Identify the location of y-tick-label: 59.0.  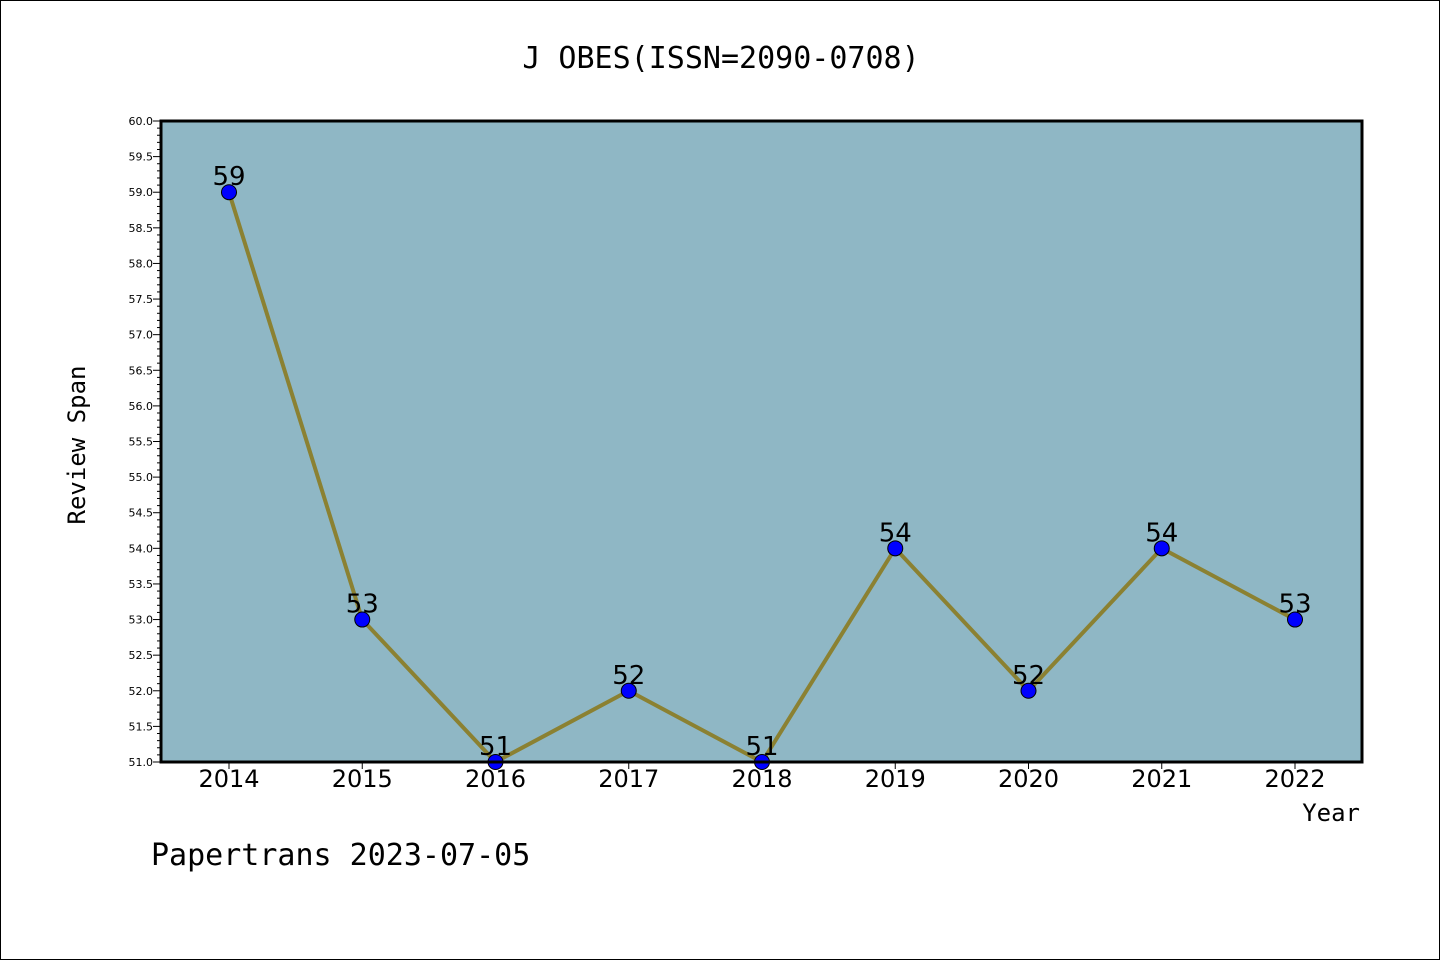
(141, 192).